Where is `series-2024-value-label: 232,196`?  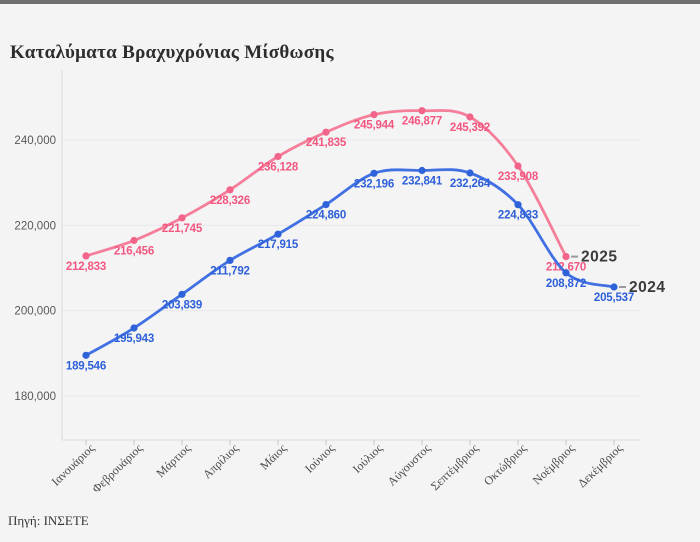 series-2024-value-label: 232,196 is located at coordinates (374, 184).